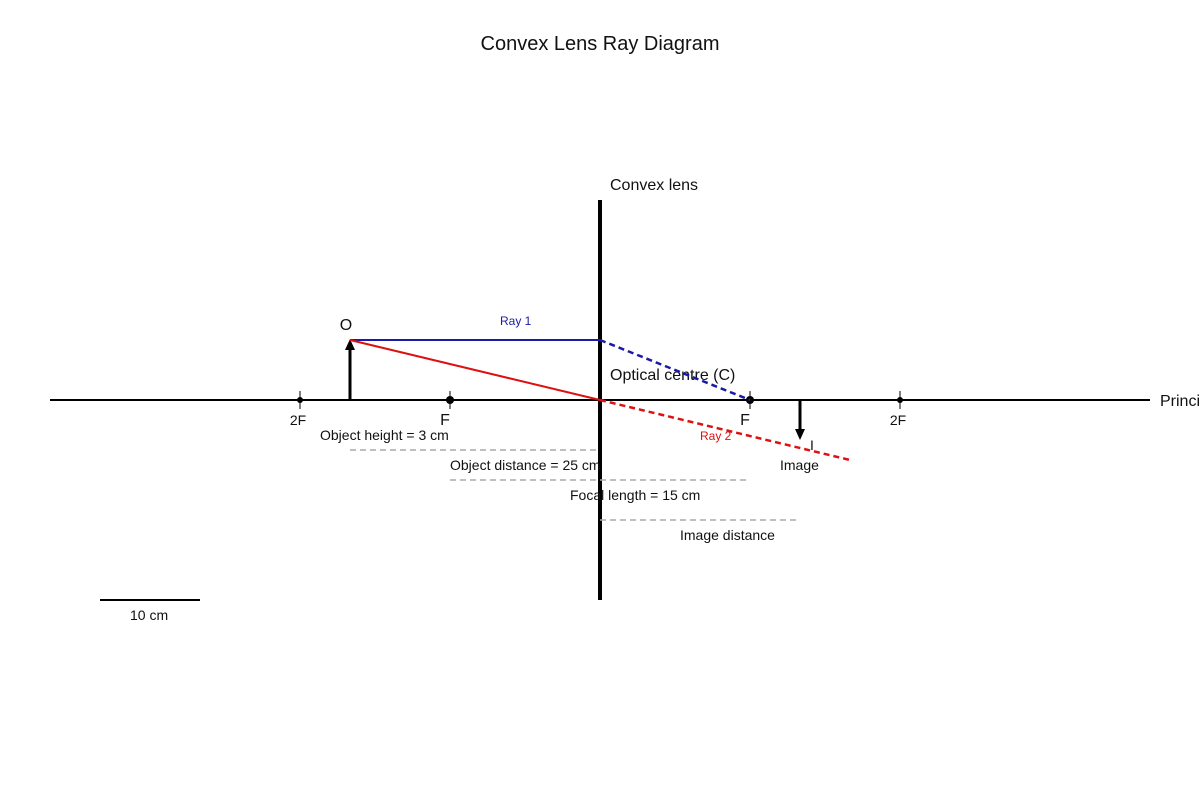 This screenshot has height=800, width=1200. I want to click on image-distance-label: Image distance, so click(727, 535).